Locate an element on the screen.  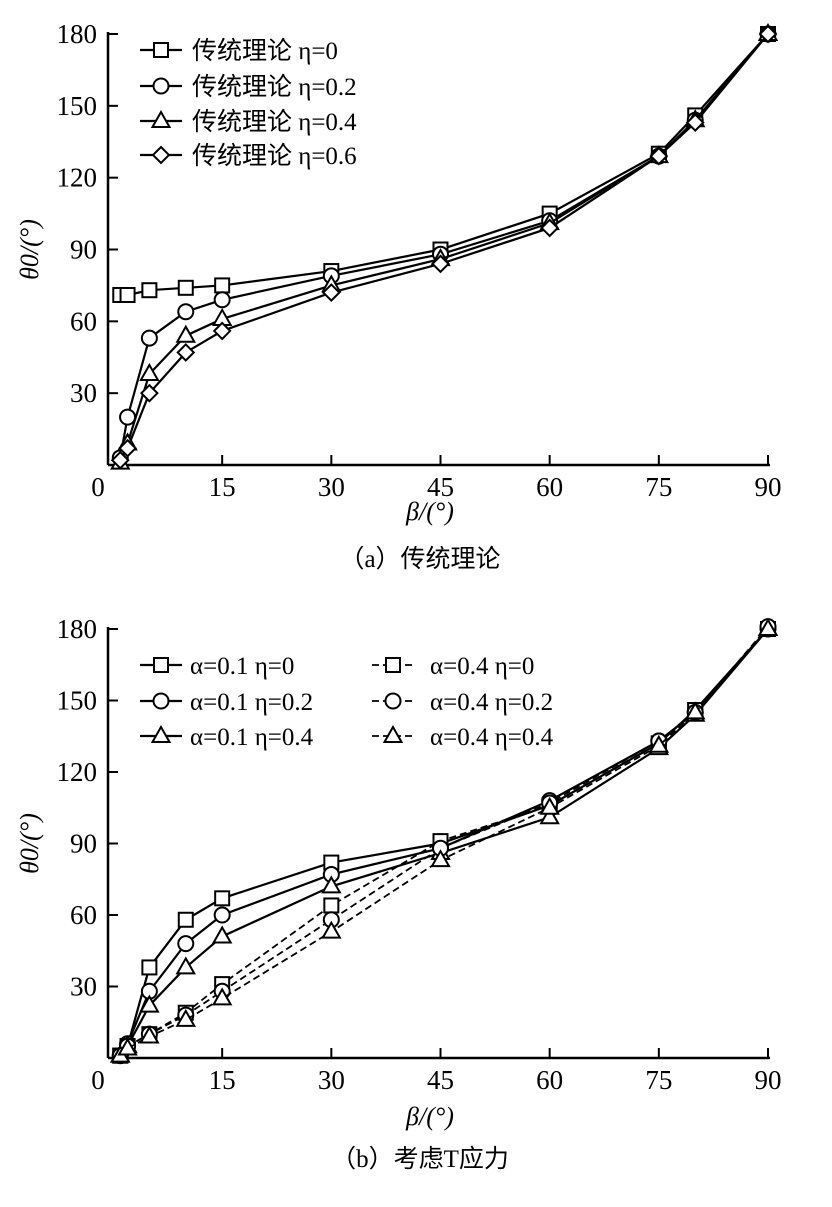
legend-entry: 传统理论 η=0.2 is located at coordinates (248, 87).